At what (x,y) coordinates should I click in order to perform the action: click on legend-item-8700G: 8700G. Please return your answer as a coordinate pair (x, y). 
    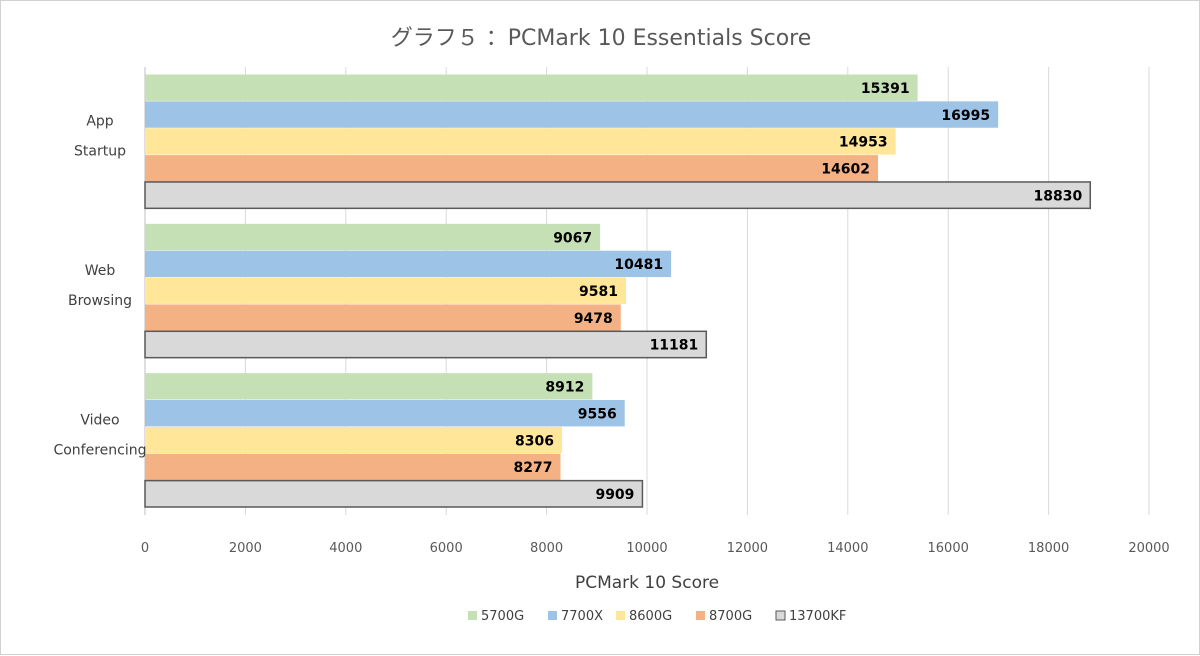
    Looking at the image, I should click on (724, 616).